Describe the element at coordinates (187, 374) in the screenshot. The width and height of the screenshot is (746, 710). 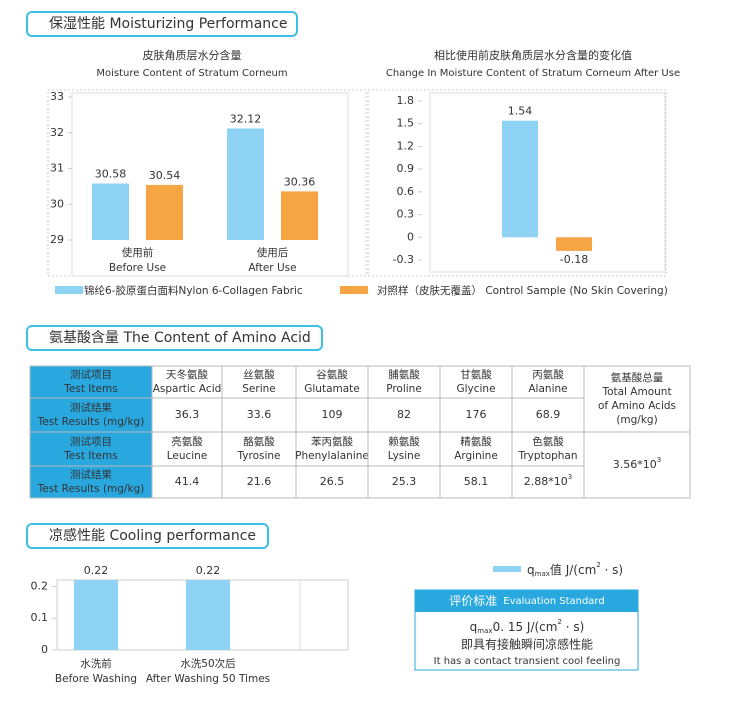
I see `item-name: 天冬氨酸` at that location.